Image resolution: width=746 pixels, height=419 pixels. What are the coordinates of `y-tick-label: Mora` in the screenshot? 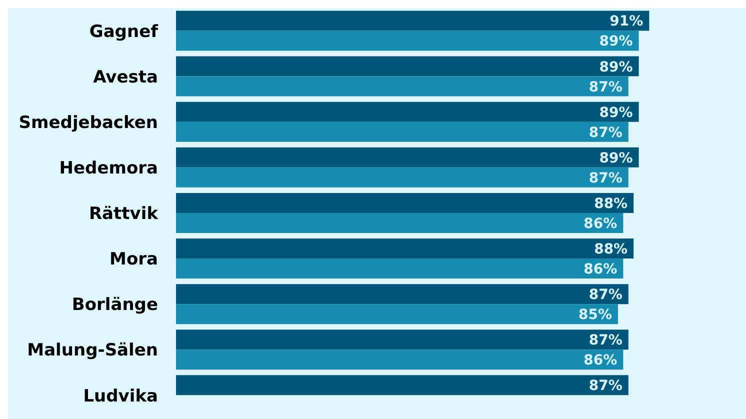 It's located at (134, 260).